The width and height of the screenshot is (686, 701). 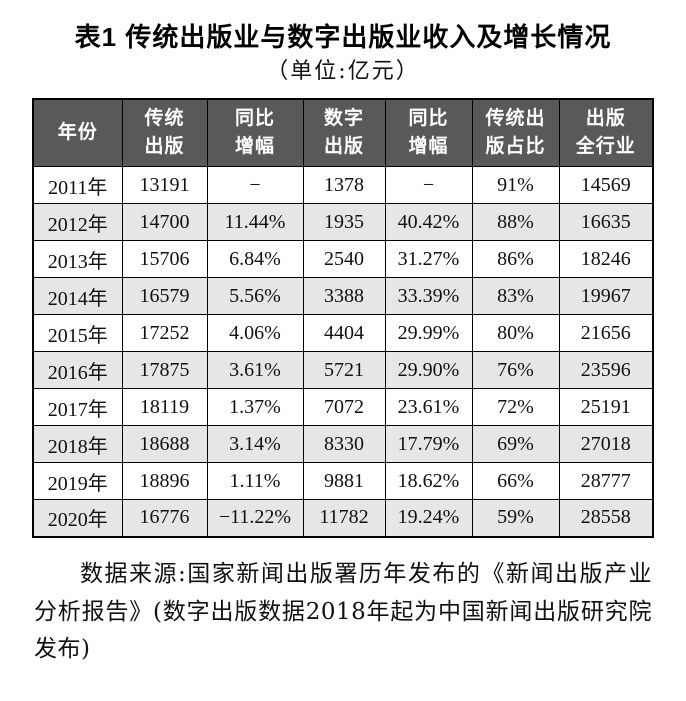 I want to click on year-cell: 2018年, so click(x=77, y=444).